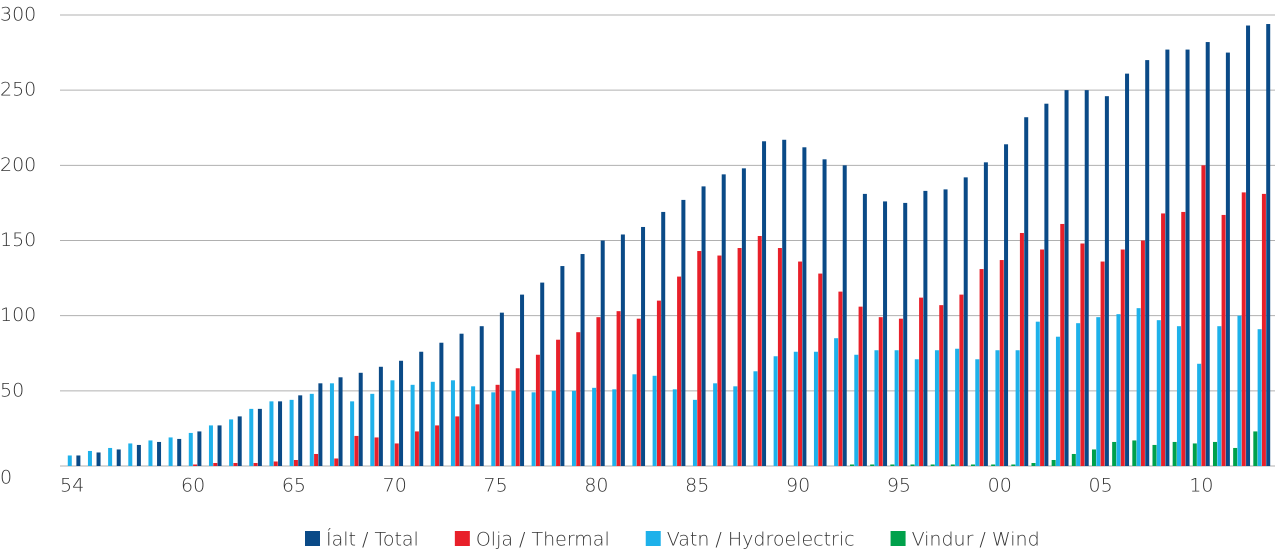 The width and height of the screenshot is (1275, 554). Describe the element at coordinates (899, 486) in the screenshot. I see `x-tick-label: 95` at that location.